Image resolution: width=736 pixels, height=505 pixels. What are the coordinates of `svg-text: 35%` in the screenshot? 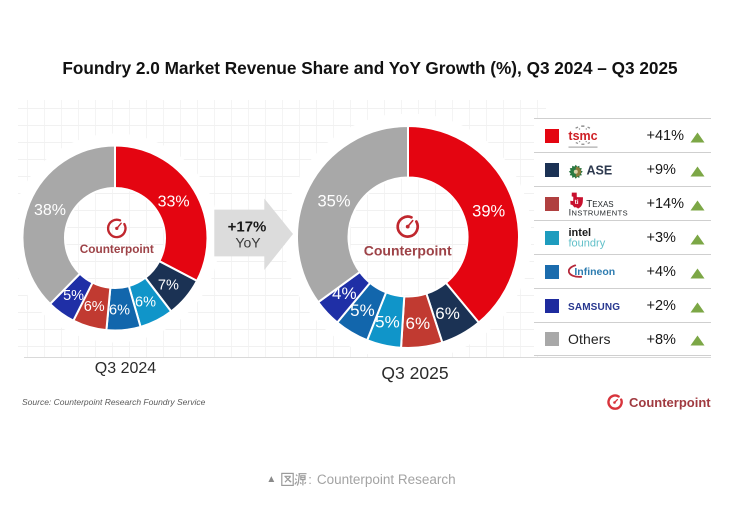 It's located at (333, 201).